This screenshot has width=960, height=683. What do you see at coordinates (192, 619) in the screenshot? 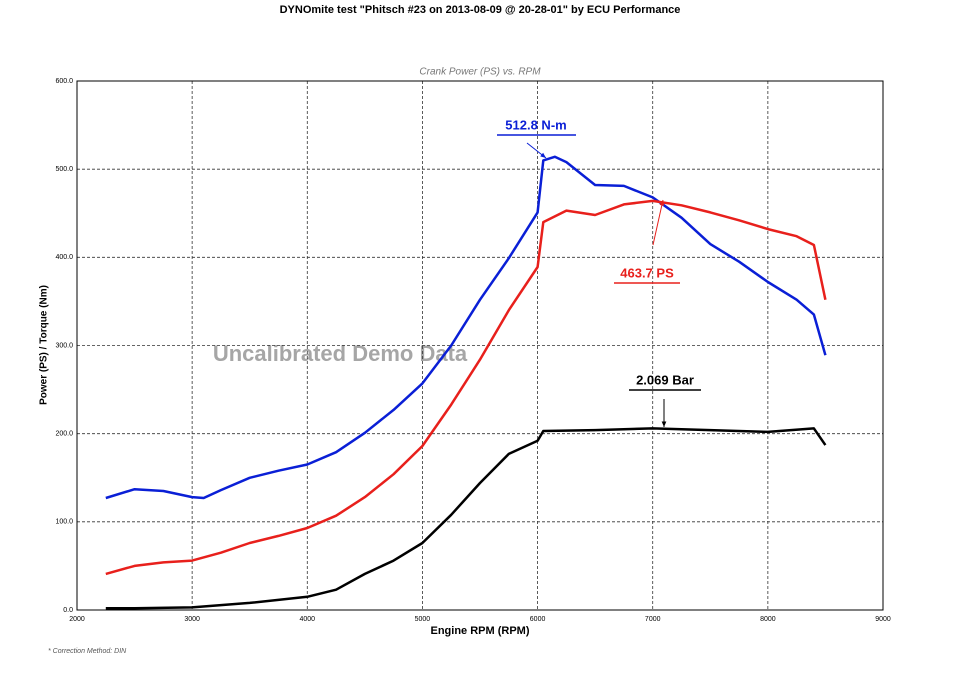
I see `x-tick-label: 3000` at bounding box center [192, 619].